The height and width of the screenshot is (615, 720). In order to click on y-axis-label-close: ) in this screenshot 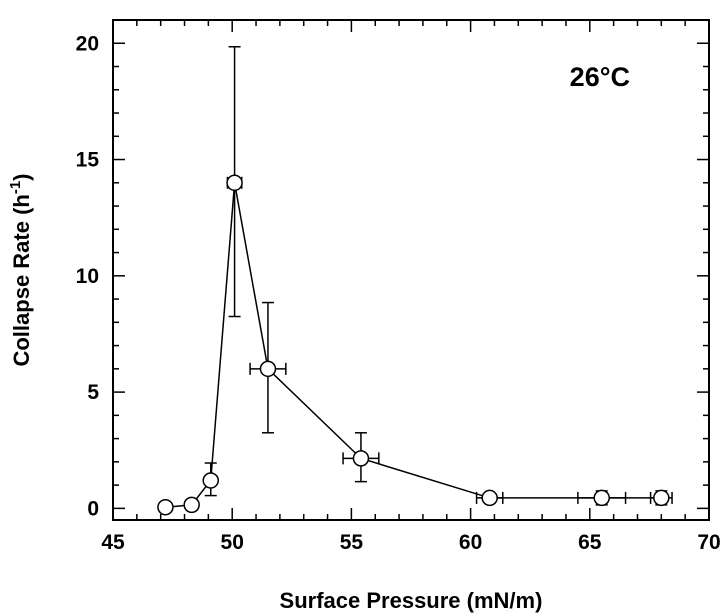, I will do `click(21, 176)`.